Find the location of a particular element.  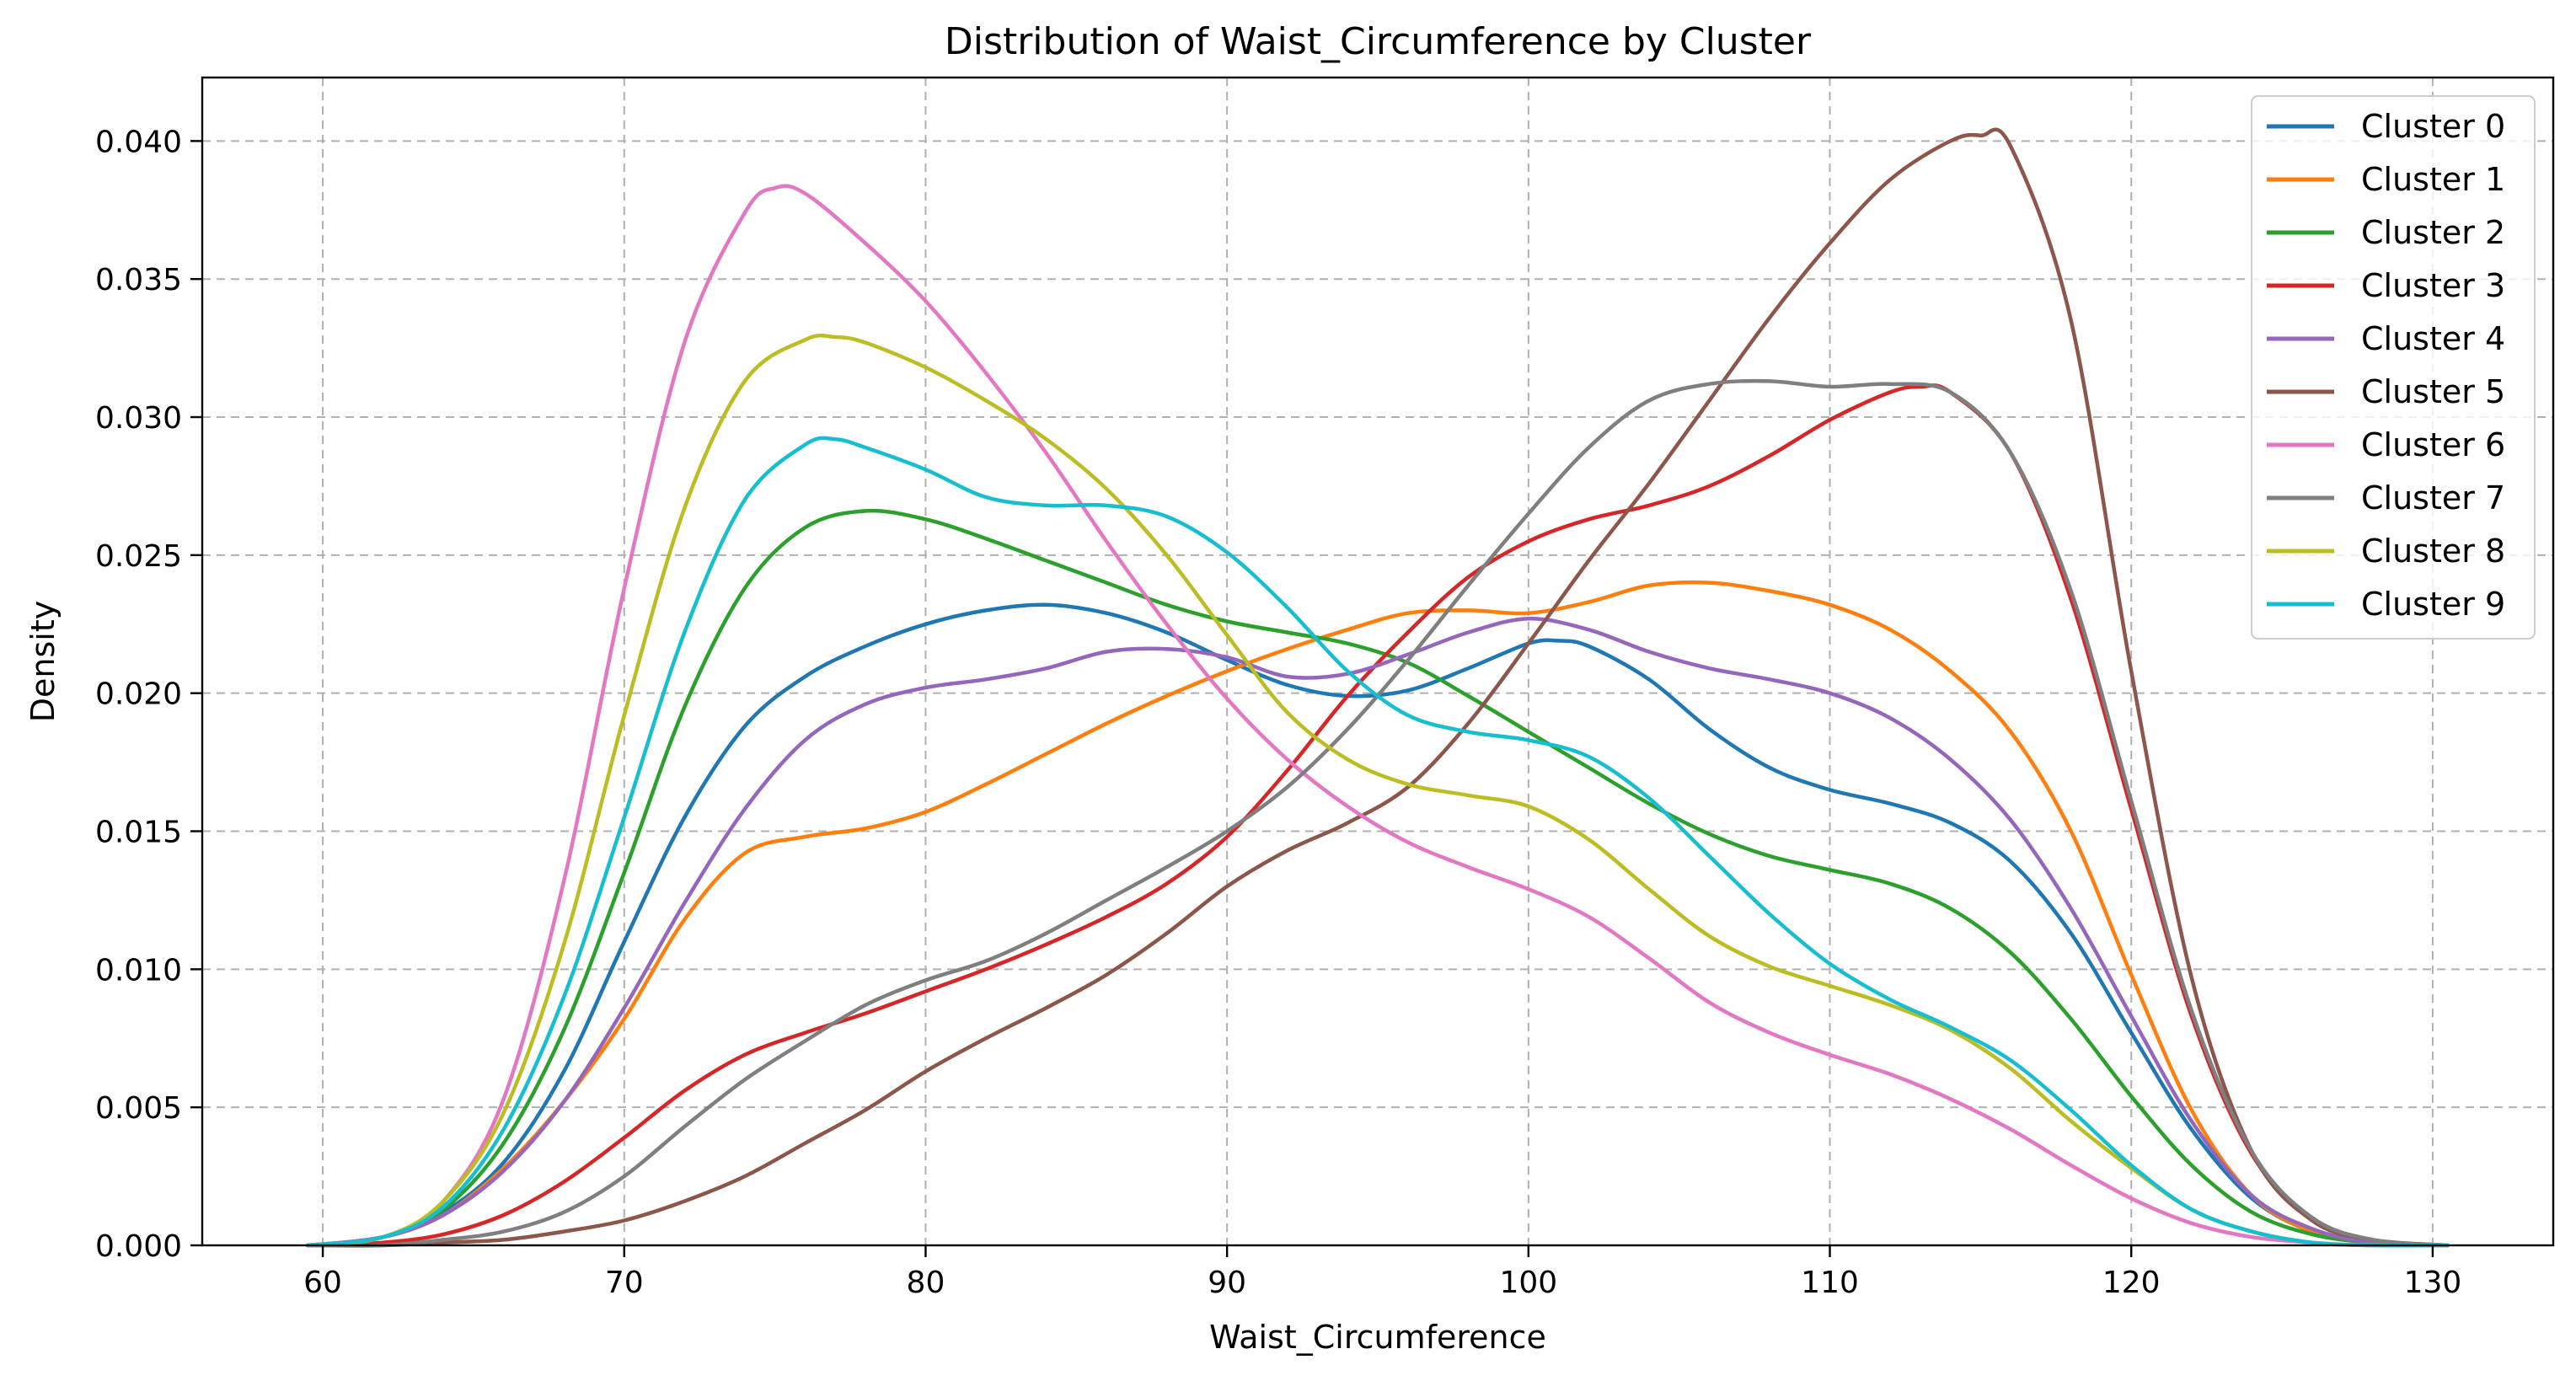

legend-label-cluster-9: Cluster 9 is located at coordinates (2433, 604).